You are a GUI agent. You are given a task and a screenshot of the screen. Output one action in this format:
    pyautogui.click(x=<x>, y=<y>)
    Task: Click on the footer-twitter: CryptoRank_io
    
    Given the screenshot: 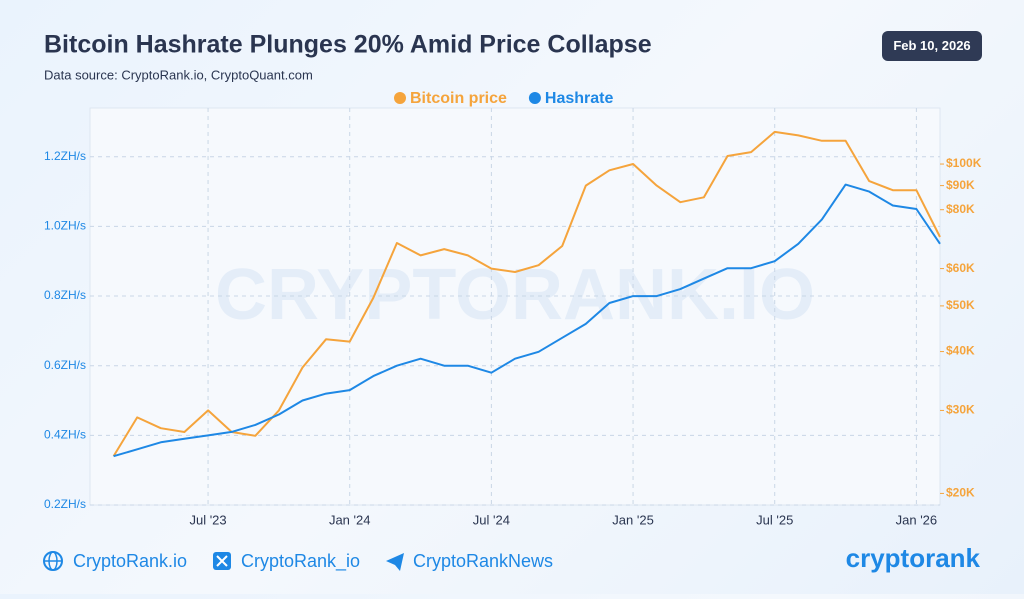 What is the action you would take?
    pyautogui.click(x=300, y=561)
    